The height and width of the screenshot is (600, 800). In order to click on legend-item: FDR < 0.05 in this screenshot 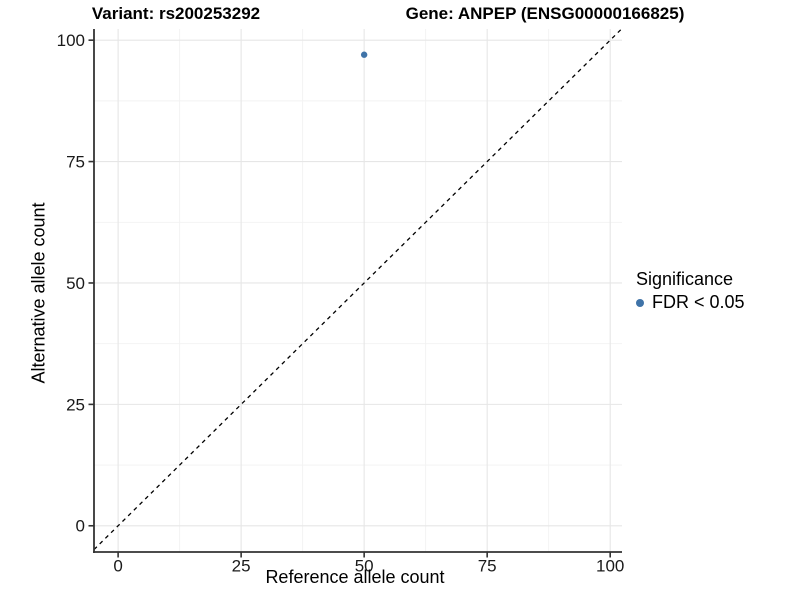, I will do `click(690, 302)`.